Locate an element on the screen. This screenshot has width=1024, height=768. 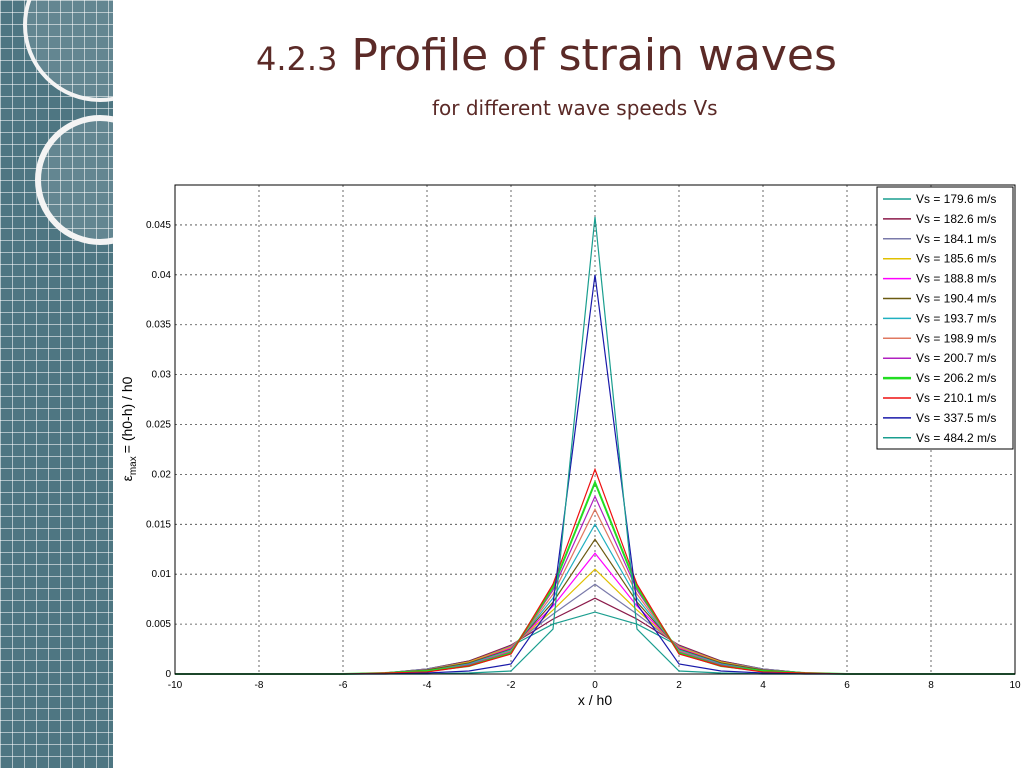
side-panel is located at coordinates (56, 384).